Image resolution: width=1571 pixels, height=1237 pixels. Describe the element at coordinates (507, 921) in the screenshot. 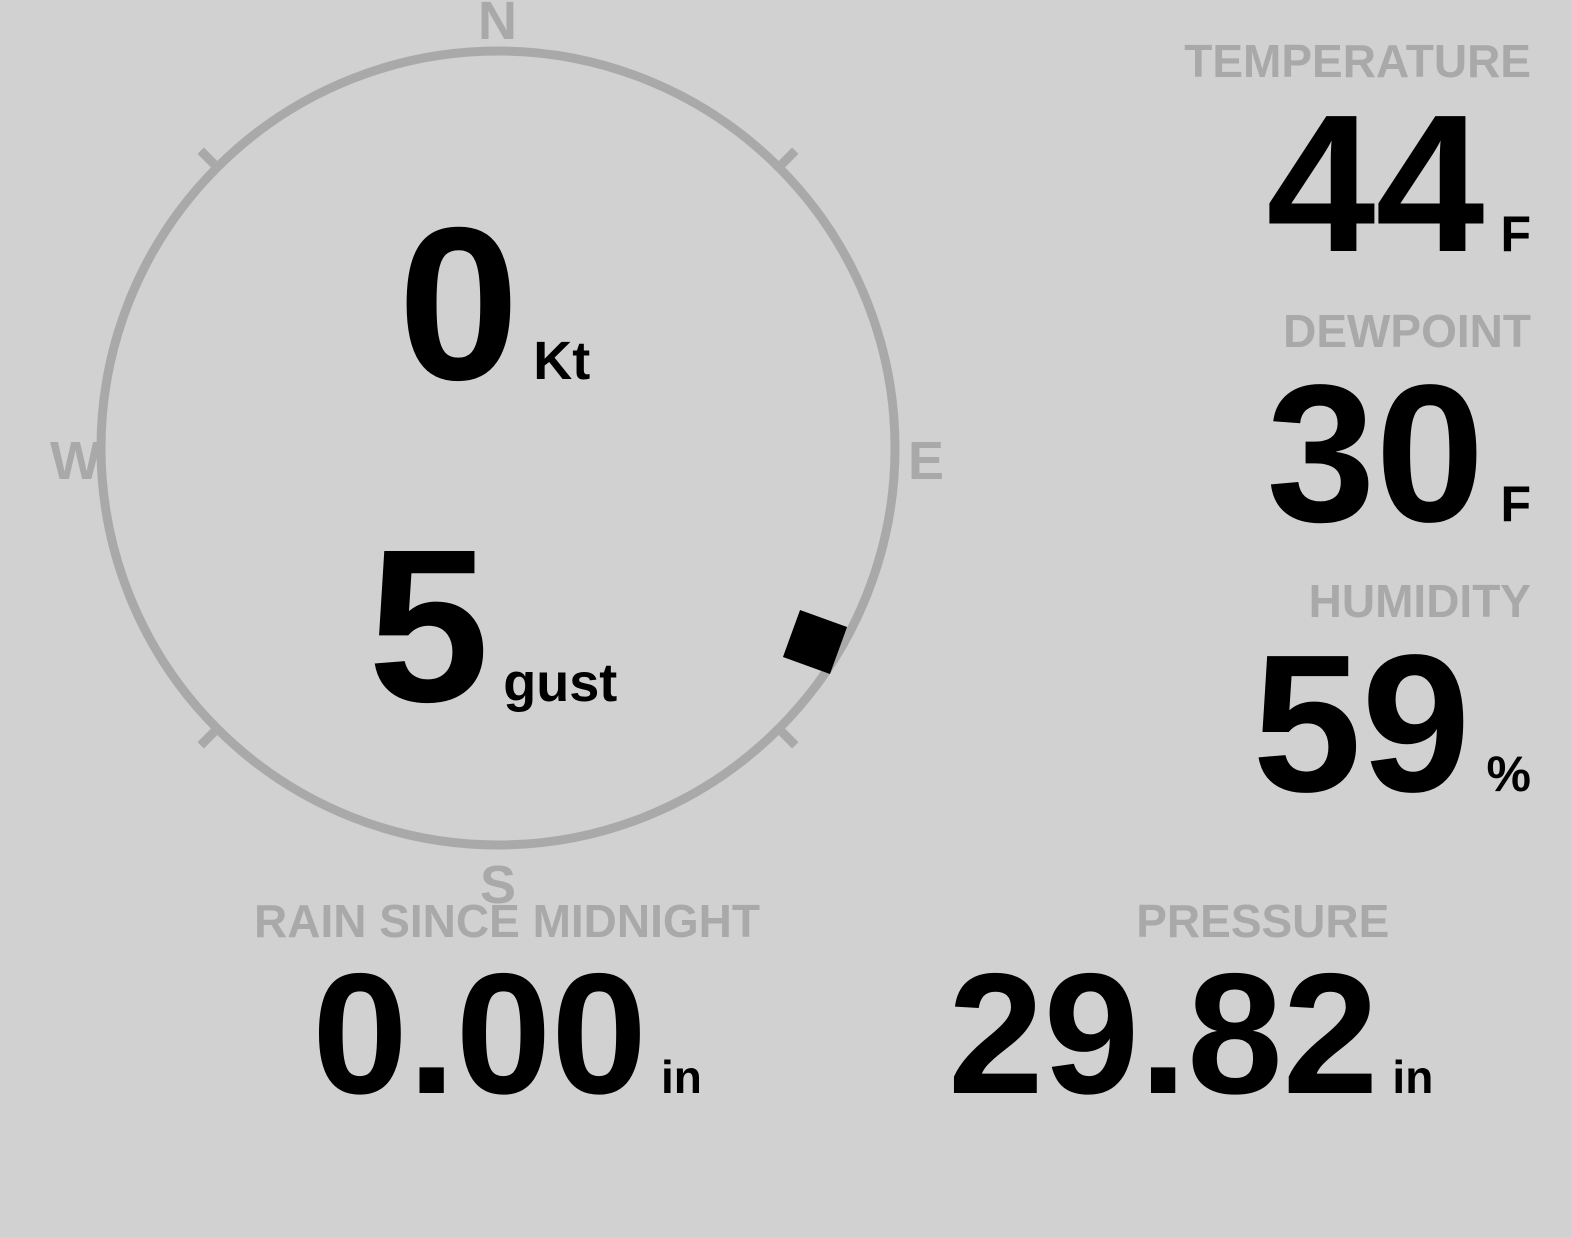

I see `rain-label: RAIN SINCE MIDNIGHT` at that location.